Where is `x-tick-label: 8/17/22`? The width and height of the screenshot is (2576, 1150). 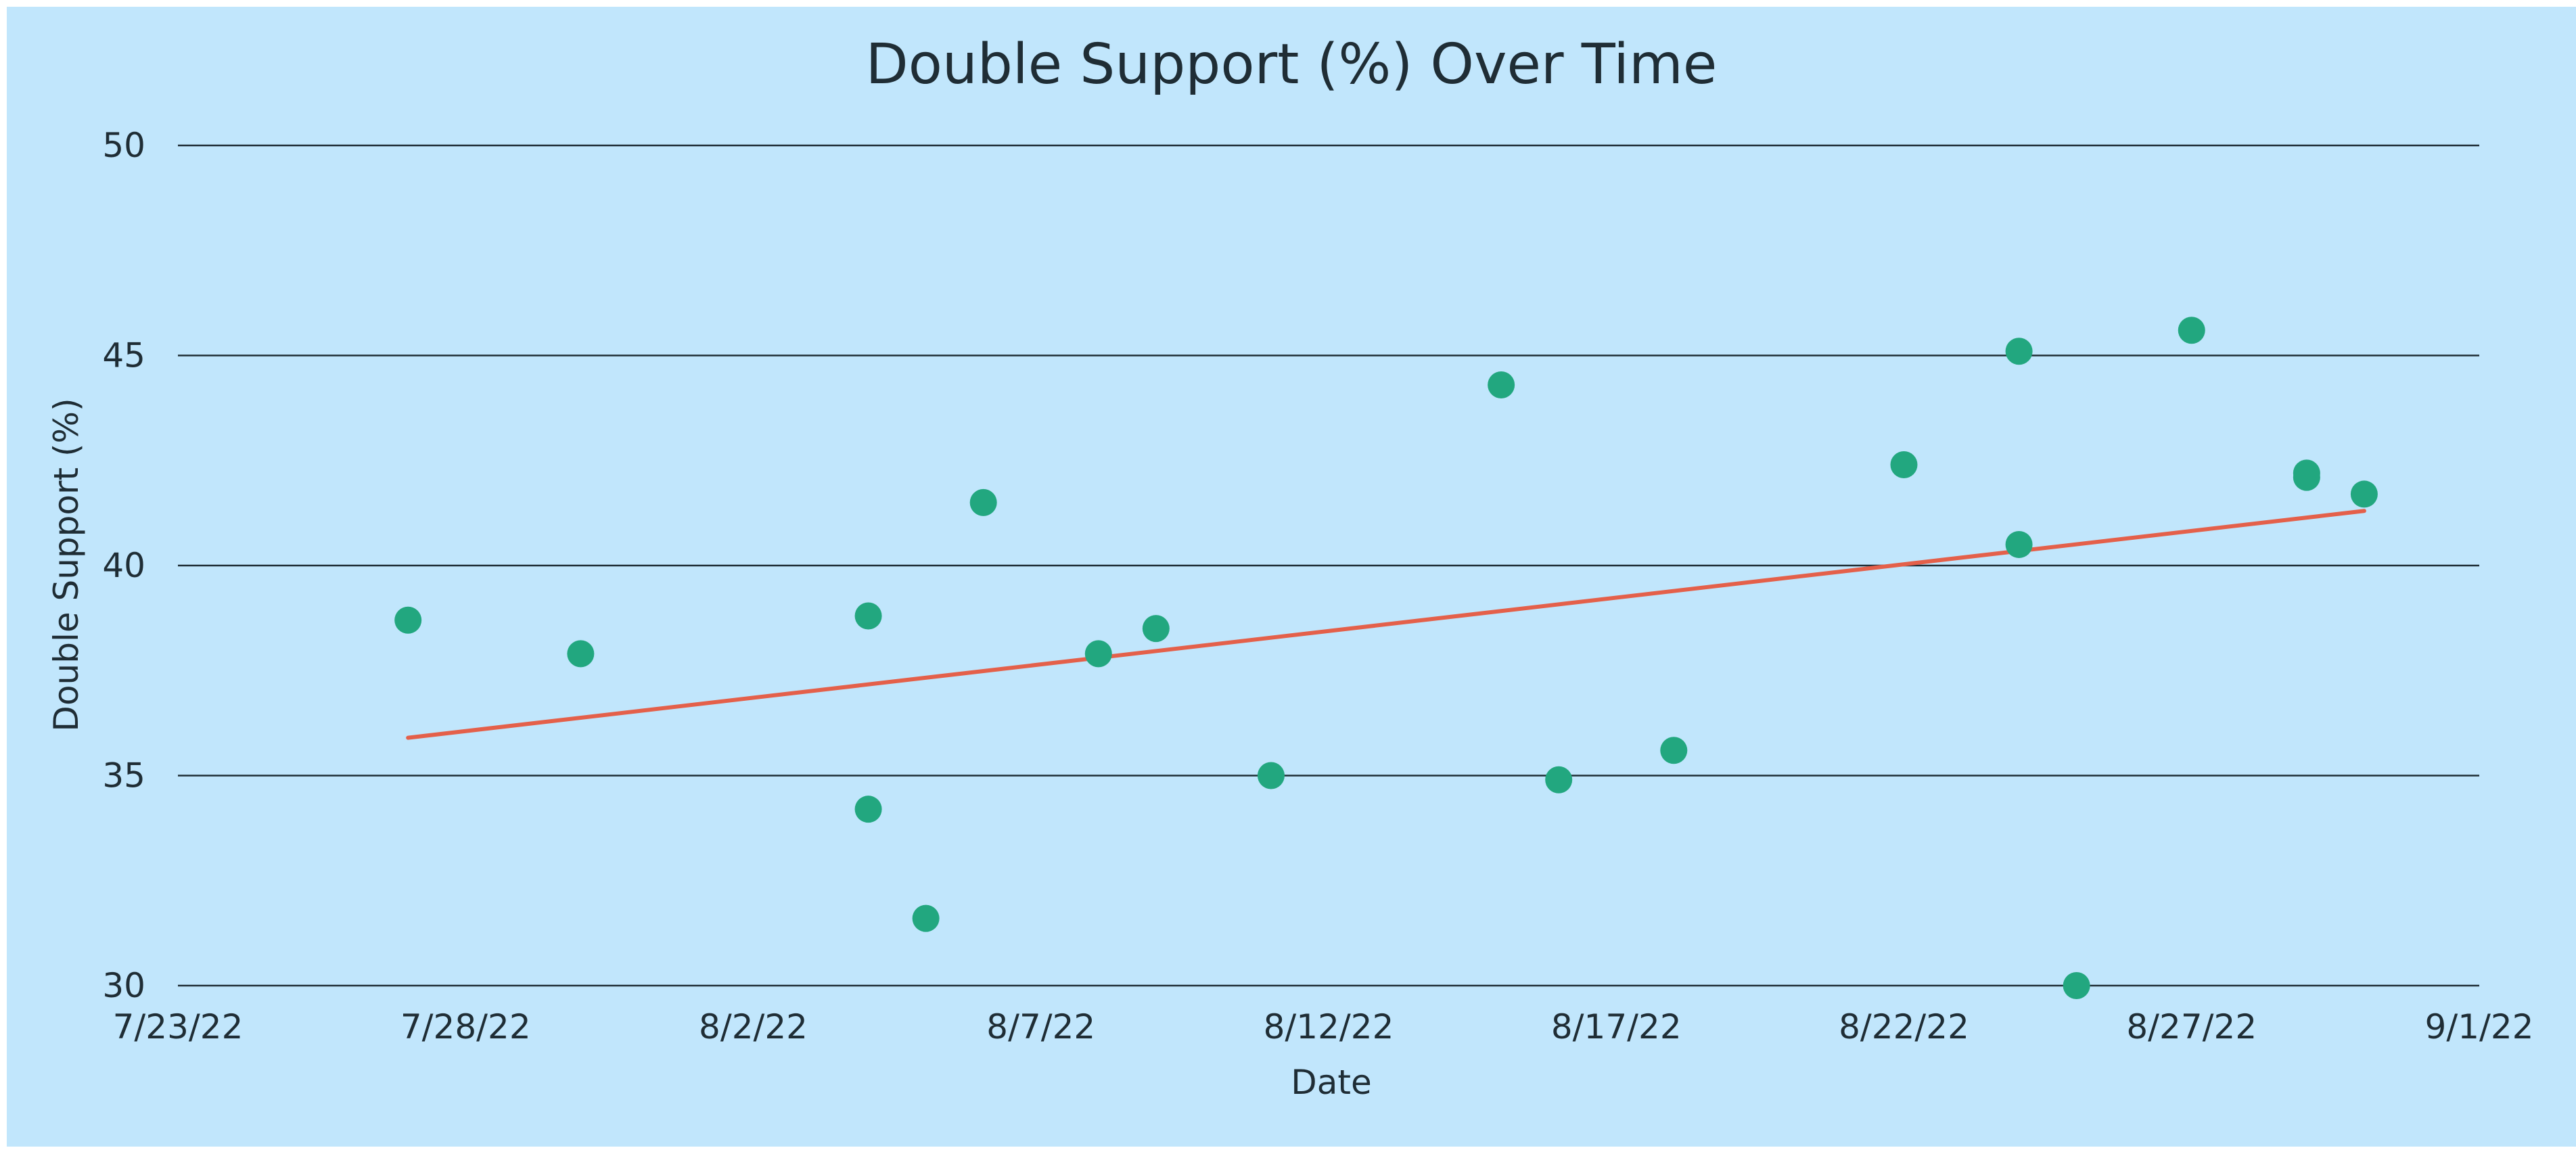 x-tick-label: 8/17/22 is located at coordinates (1616, 1026).